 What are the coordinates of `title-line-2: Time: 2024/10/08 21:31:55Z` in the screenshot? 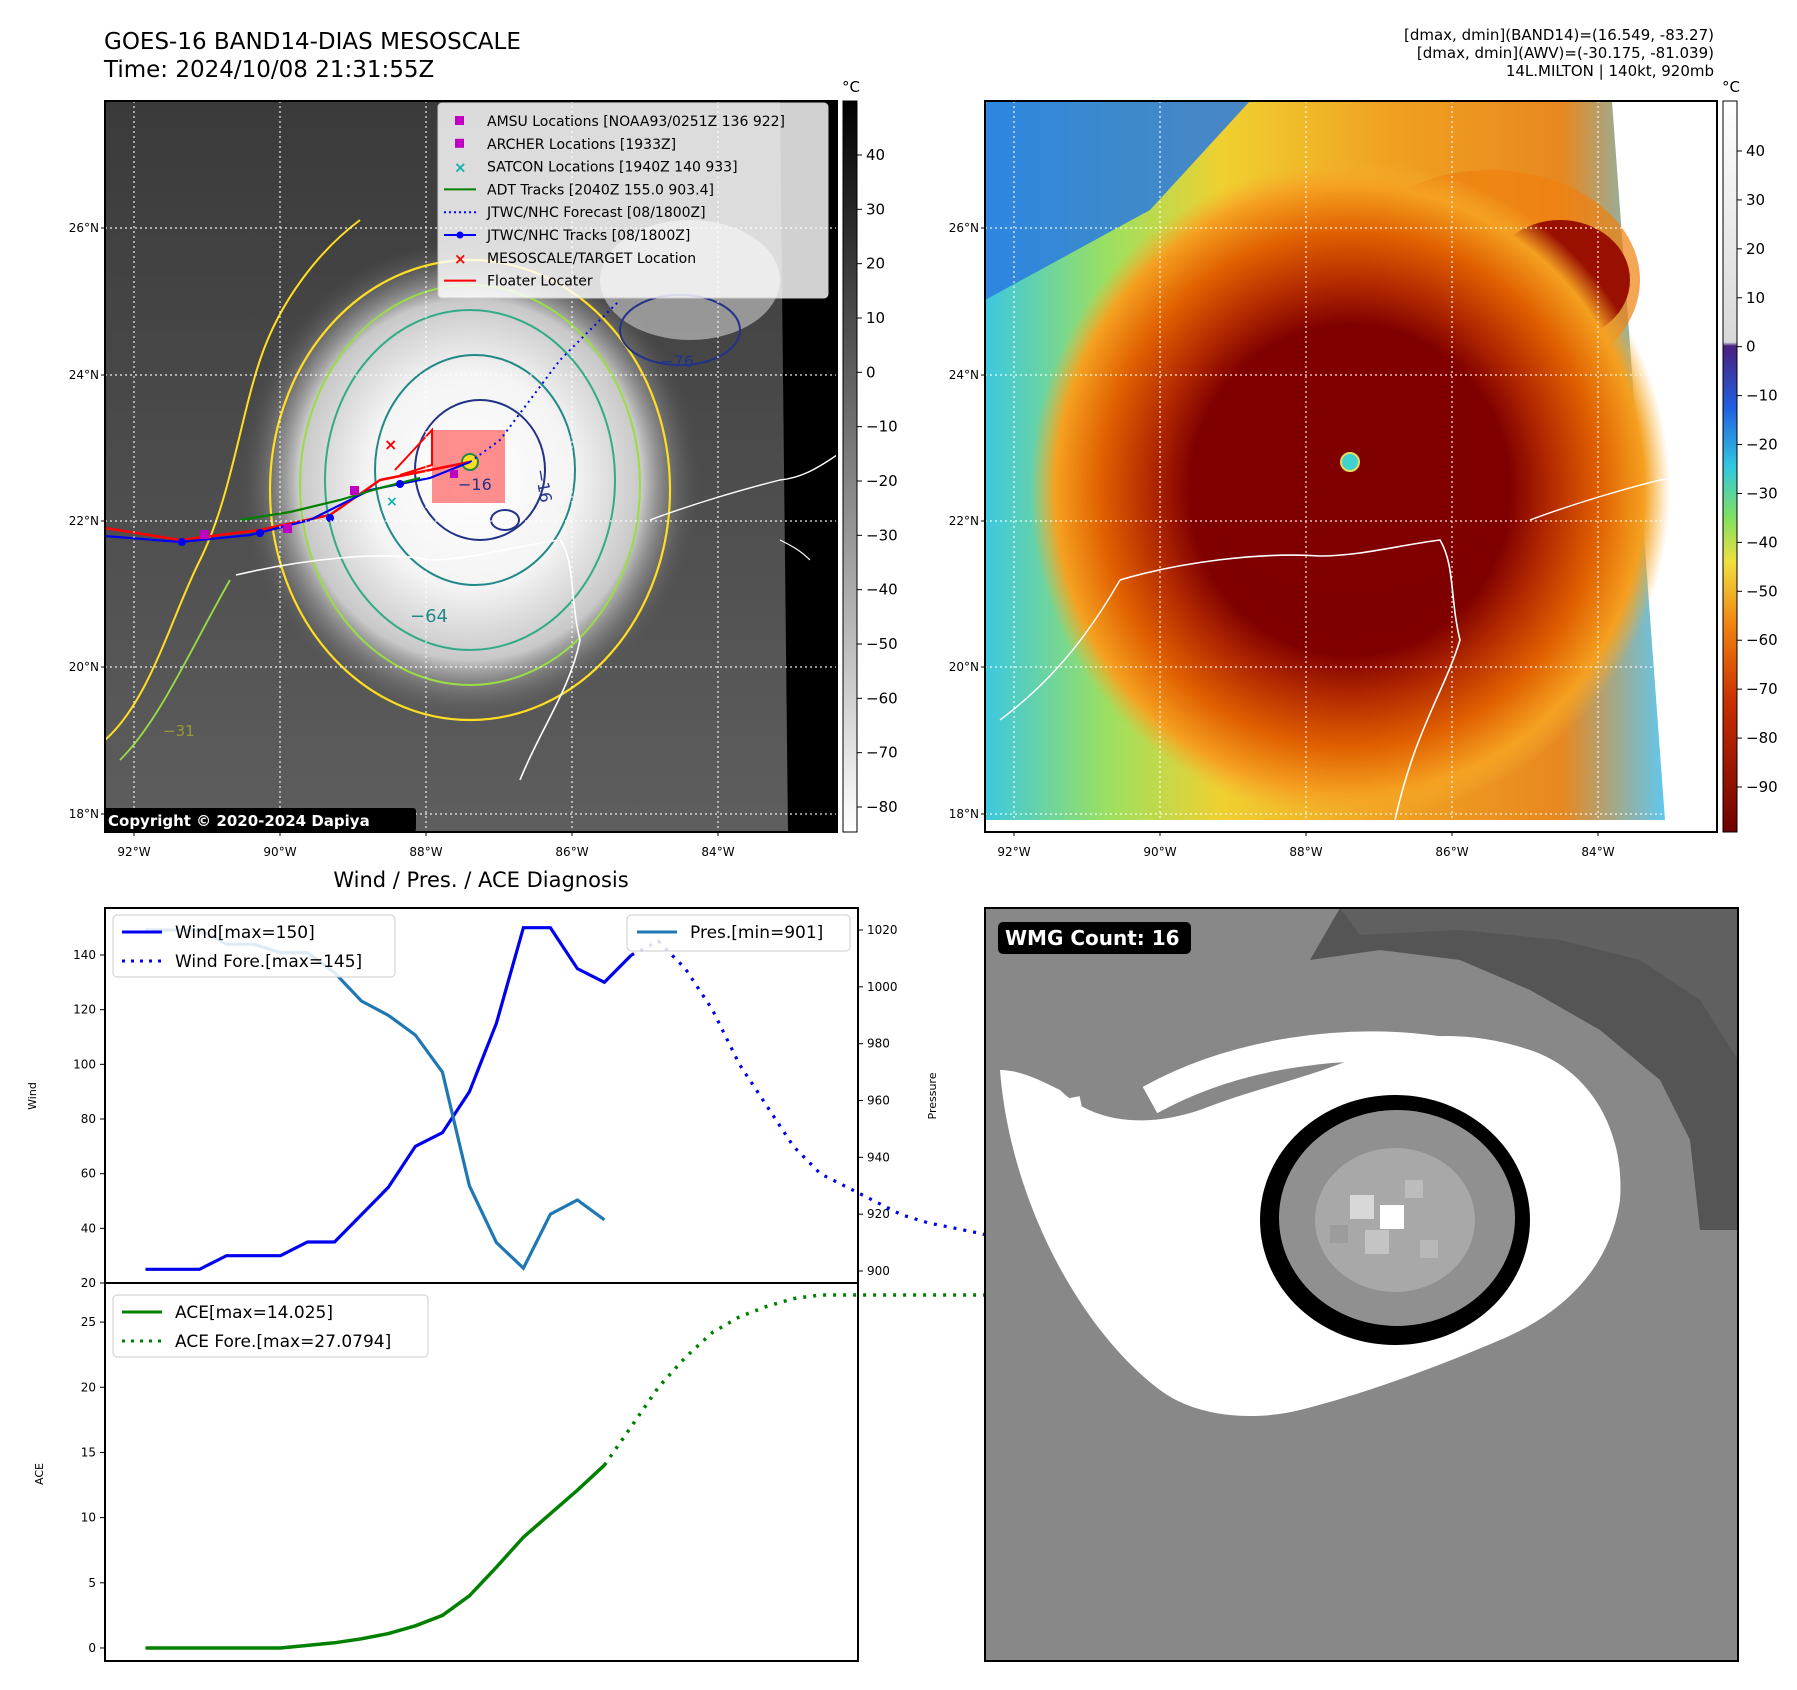 It's located at (269, 70).